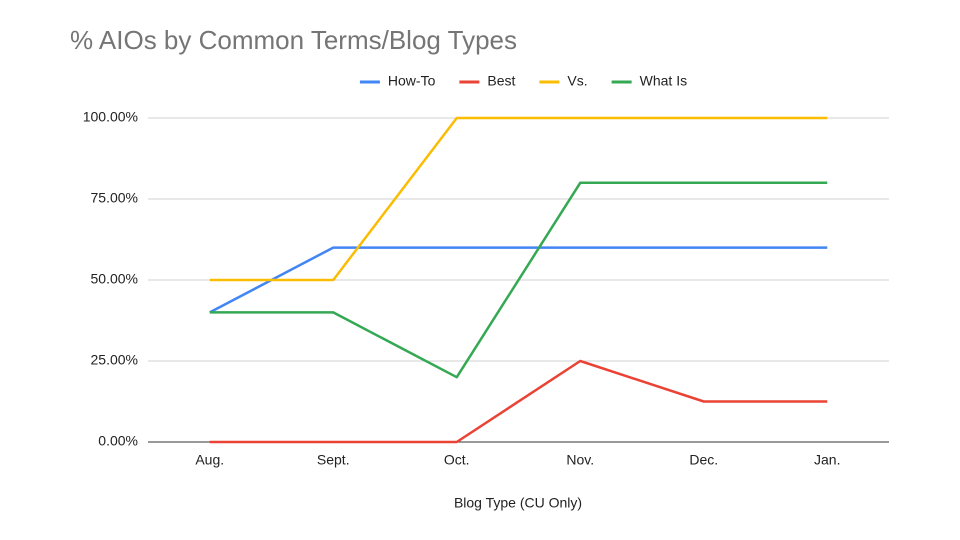  I want to click on legend-label: Best, so click(501, 81).